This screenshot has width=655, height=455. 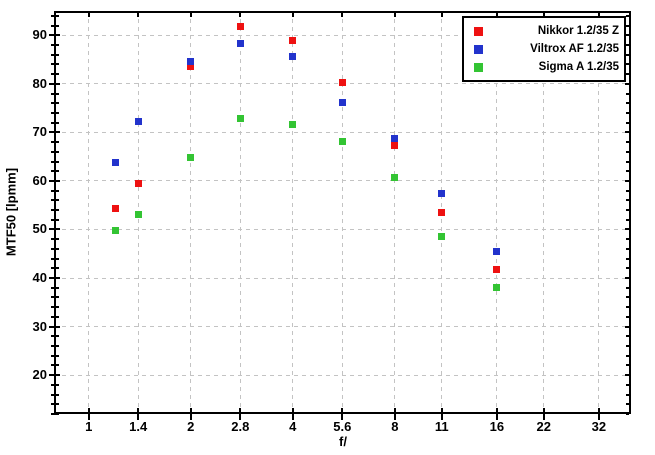 I want to click on x-tick-label: 1.4, so click(x=138, y=426).